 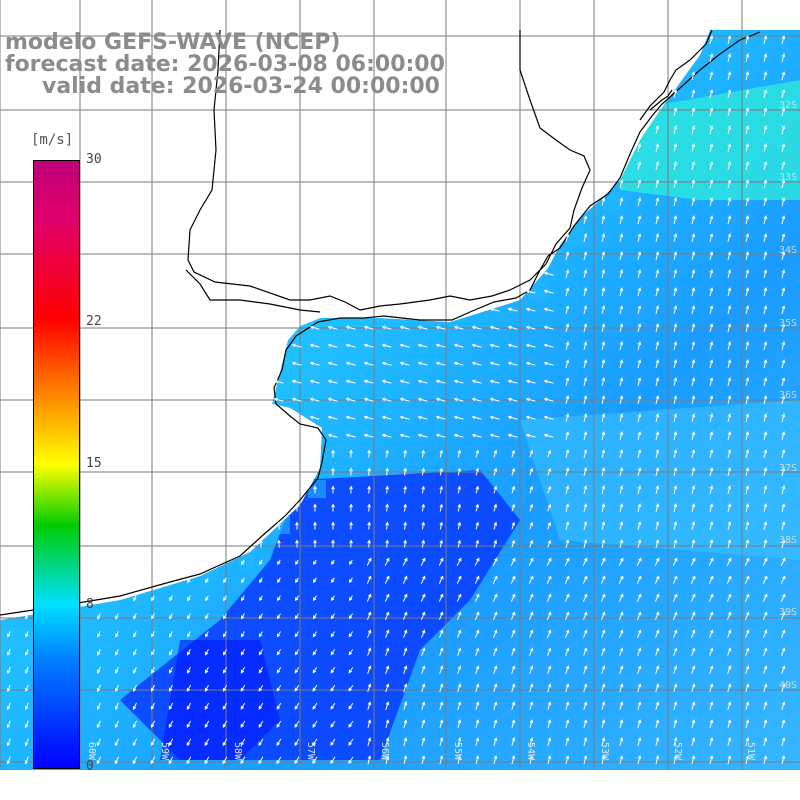 I want to click on latitude-label: 33S, so click(x=787, y=177).